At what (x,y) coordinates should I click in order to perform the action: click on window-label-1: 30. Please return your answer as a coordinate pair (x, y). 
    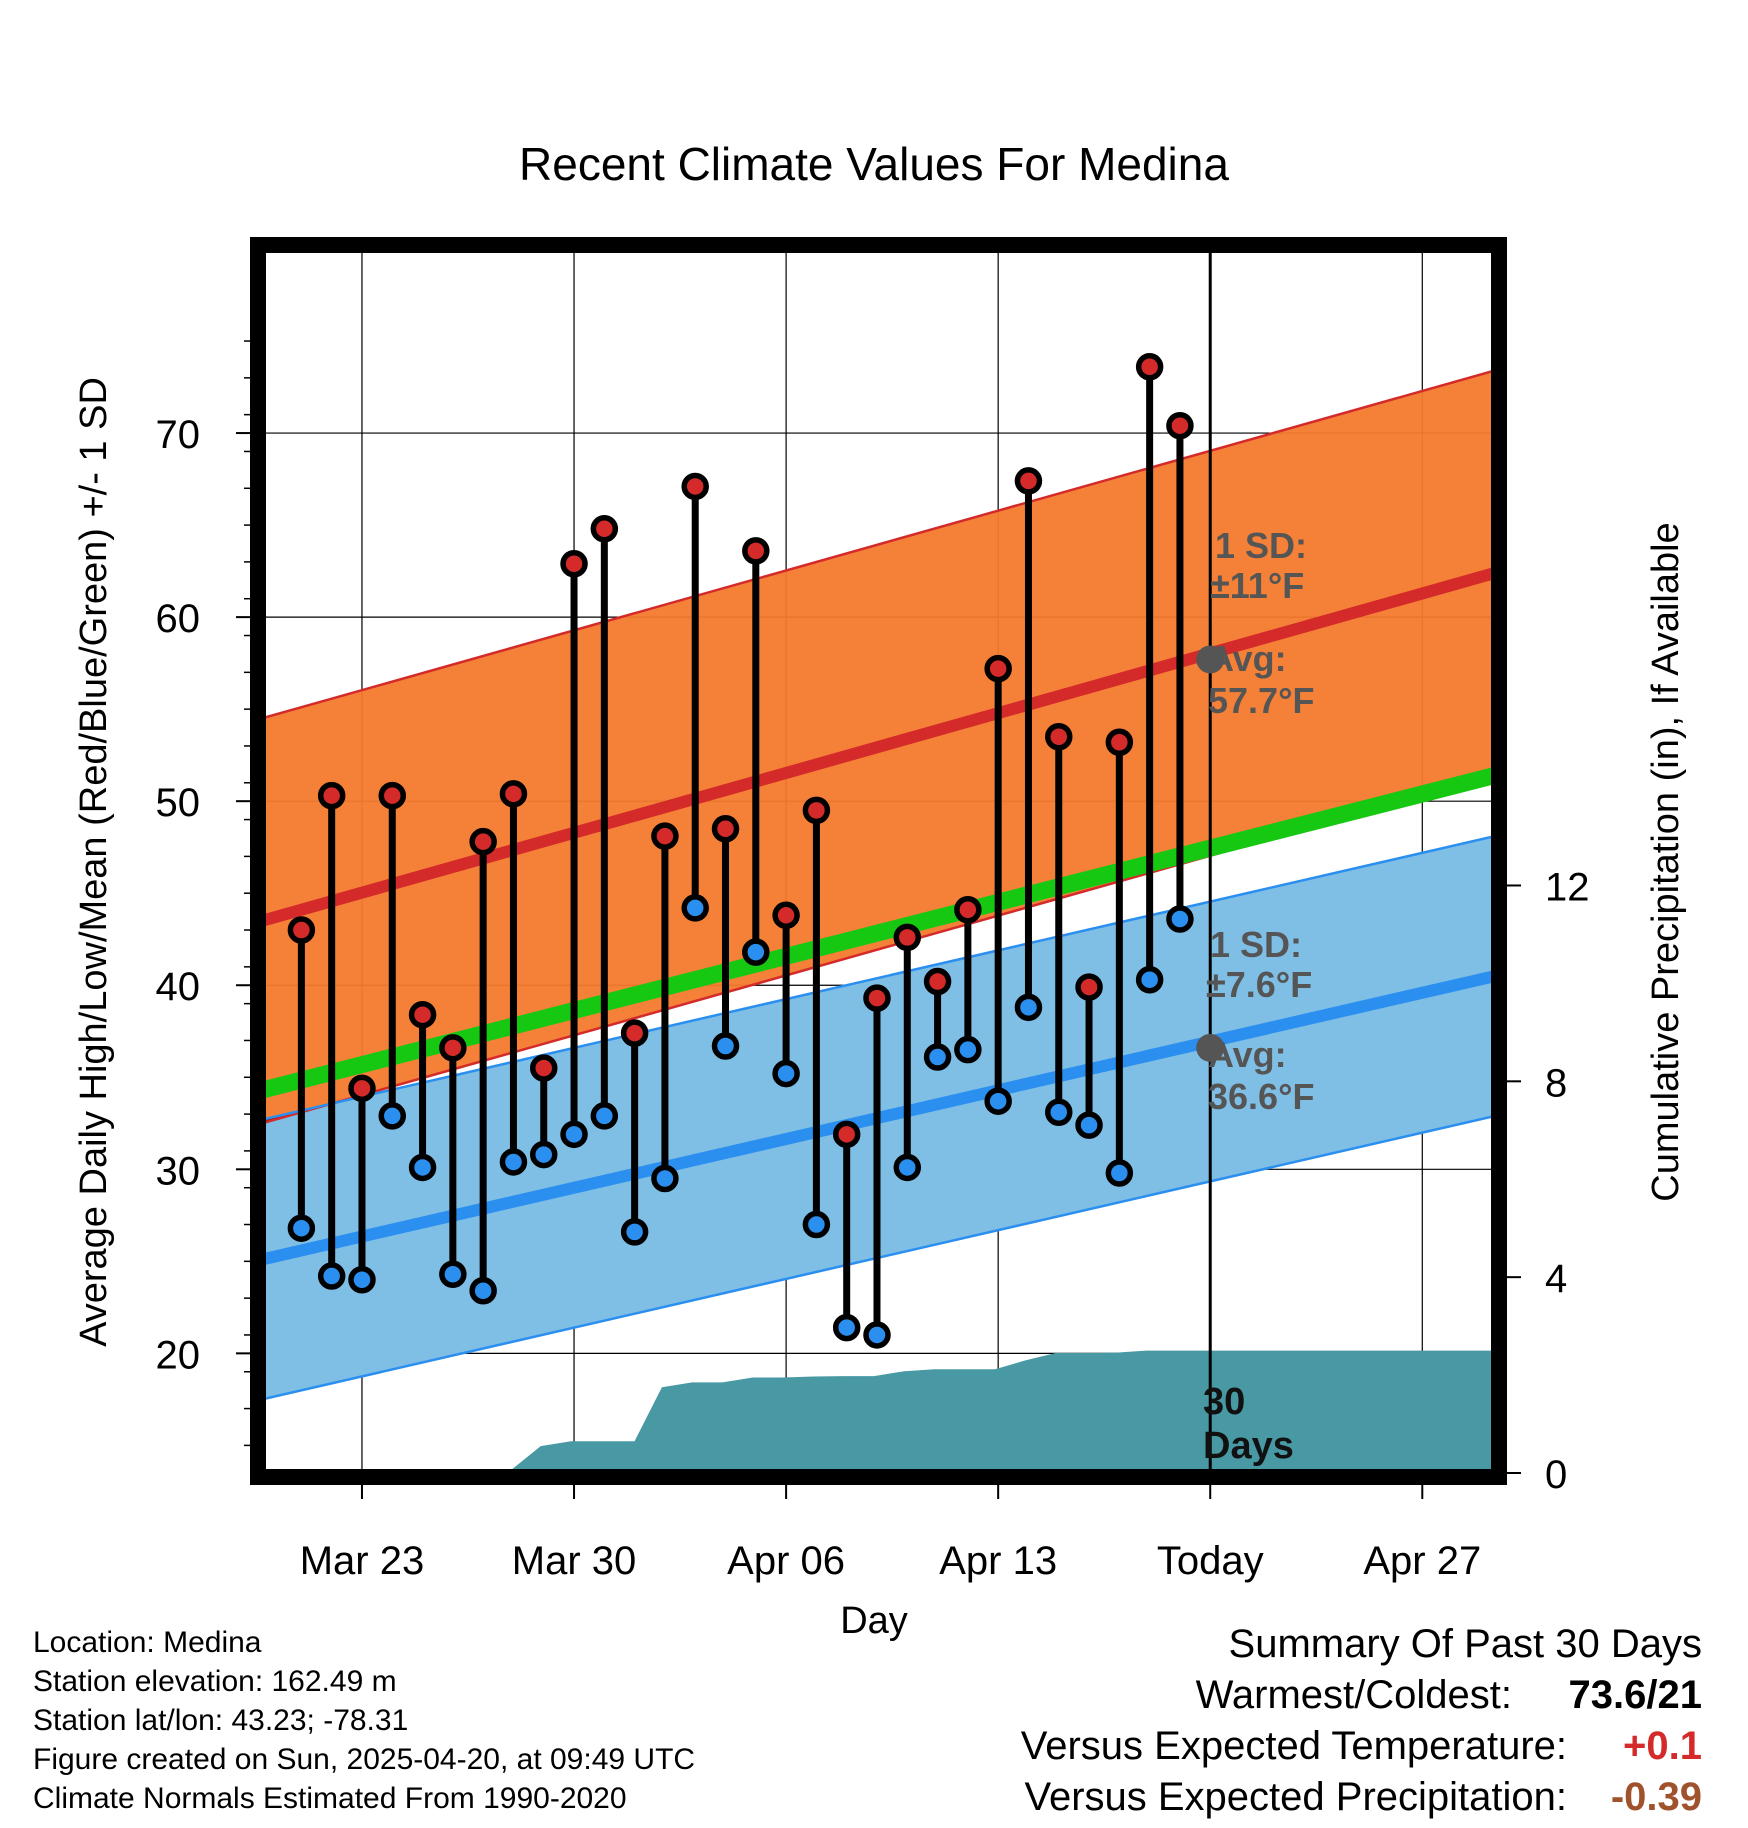
    Looking at the image, I should click on (1224, 1402).